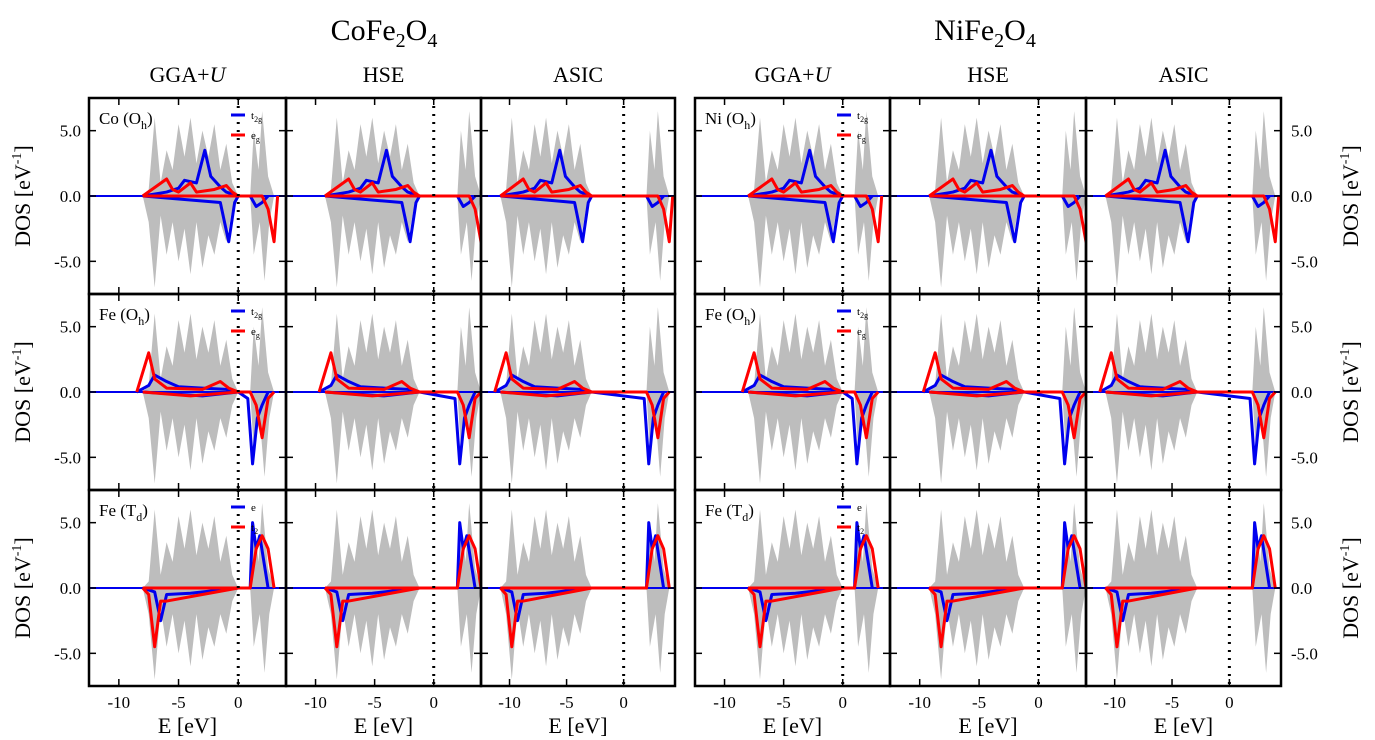 The image size is (1375, 740). I want to click on site-label: Fe (Oh), so click(124, 316).